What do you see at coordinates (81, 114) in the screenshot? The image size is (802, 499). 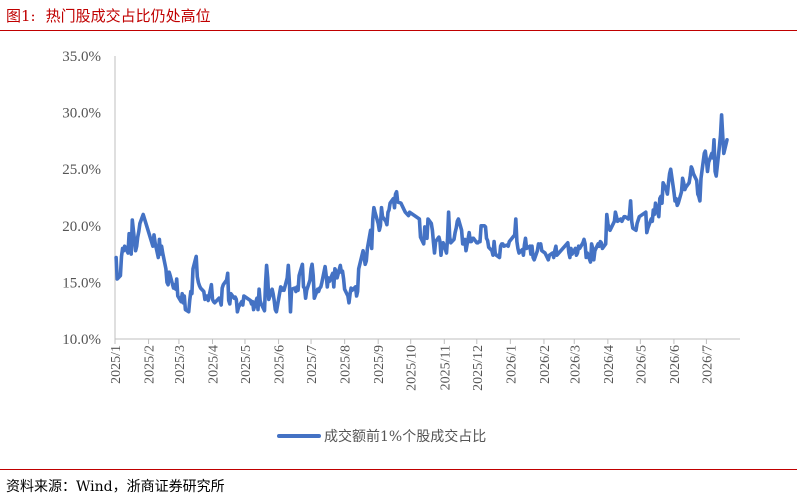 I see `y-tick-label: 30.0%` at bounding box center [81, 114].